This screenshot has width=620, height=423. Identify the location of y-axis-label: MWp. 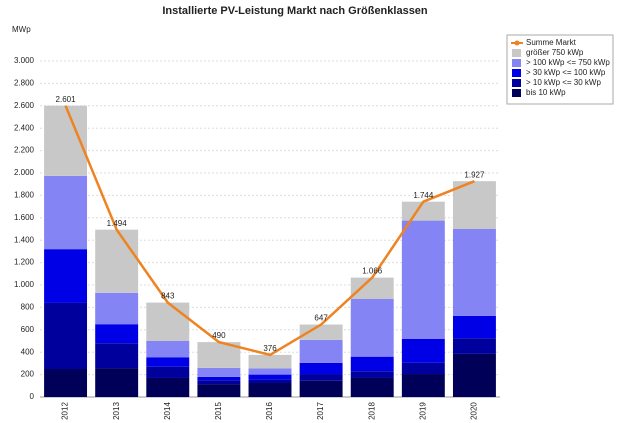
(21, 29).